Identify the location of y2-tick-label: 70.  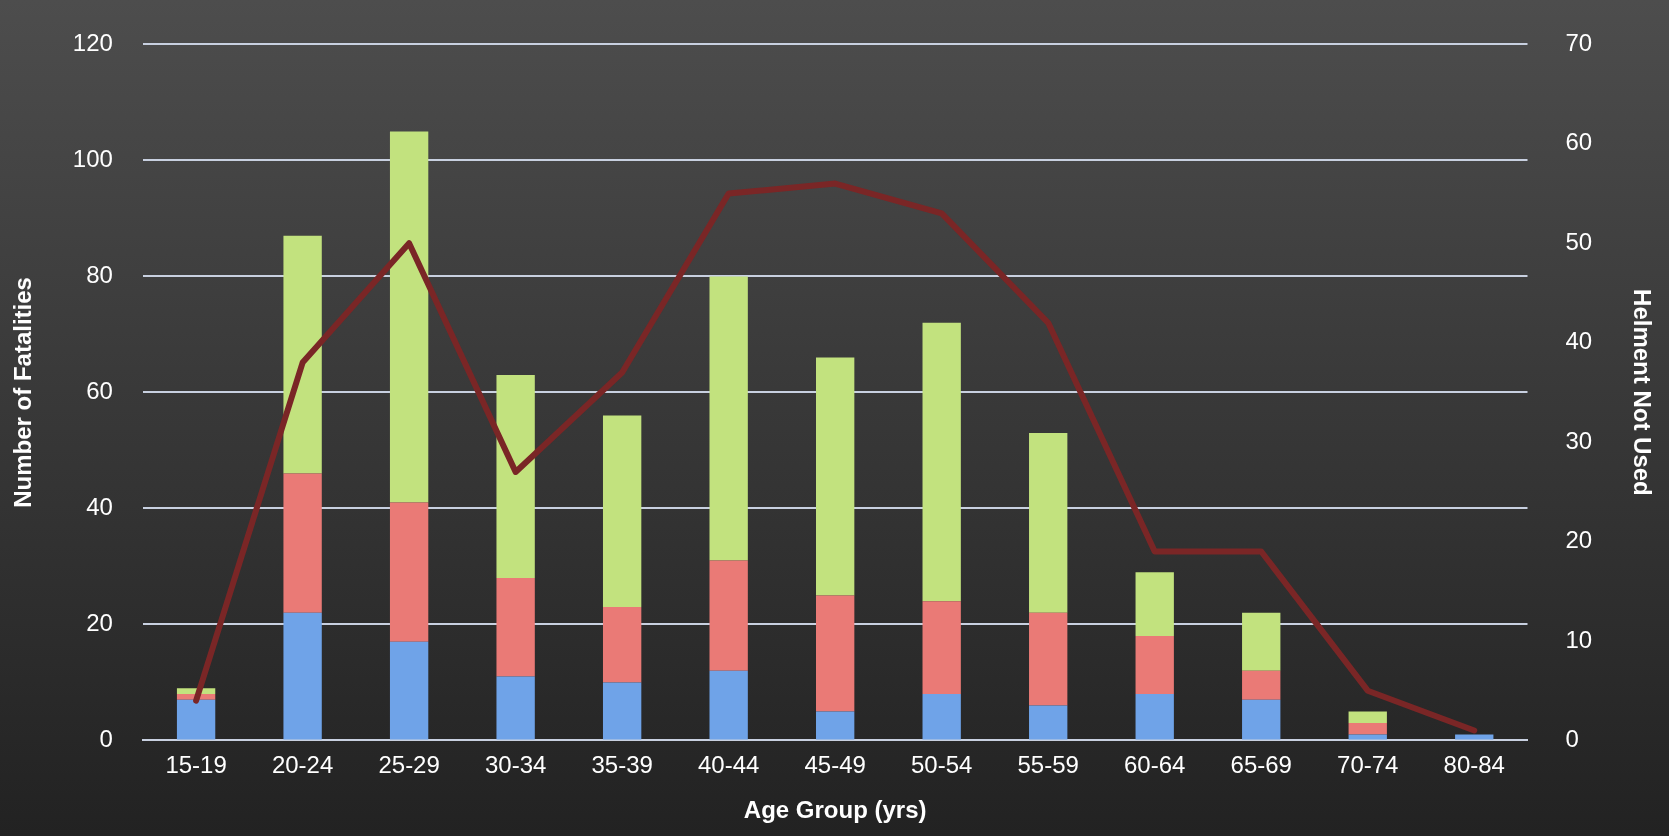
(1579, 43).